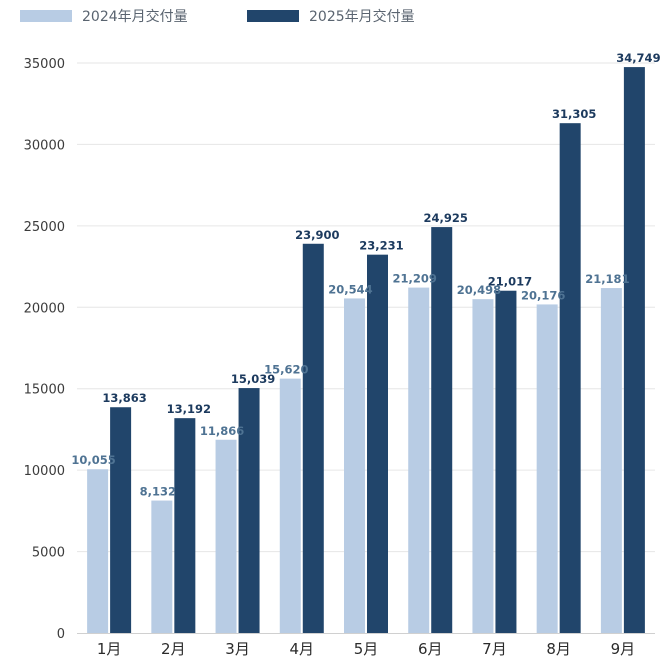 The width and height of the screenshot is (660, 671). What do you see at coordinates (350, 289) in the screenshot?
I see `data-label-series1: 20,544` at bounding box center [350, 289].